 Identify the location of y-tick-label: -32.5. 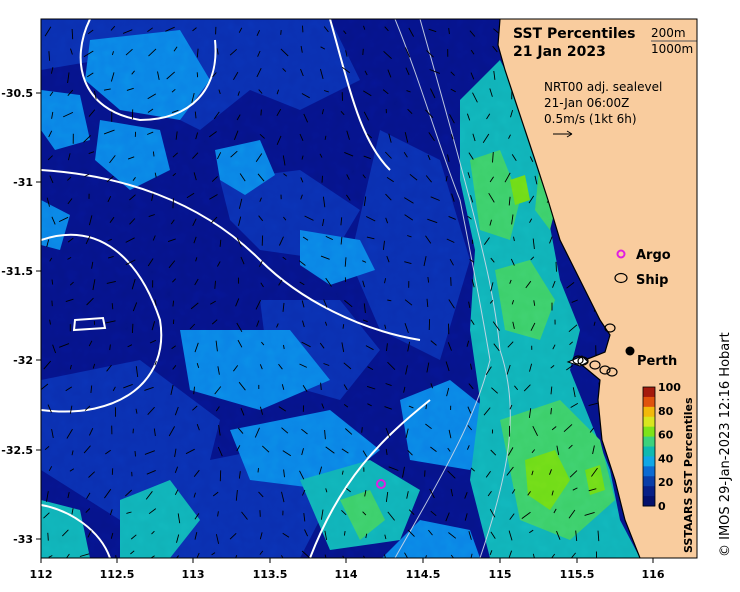
(17, 450).